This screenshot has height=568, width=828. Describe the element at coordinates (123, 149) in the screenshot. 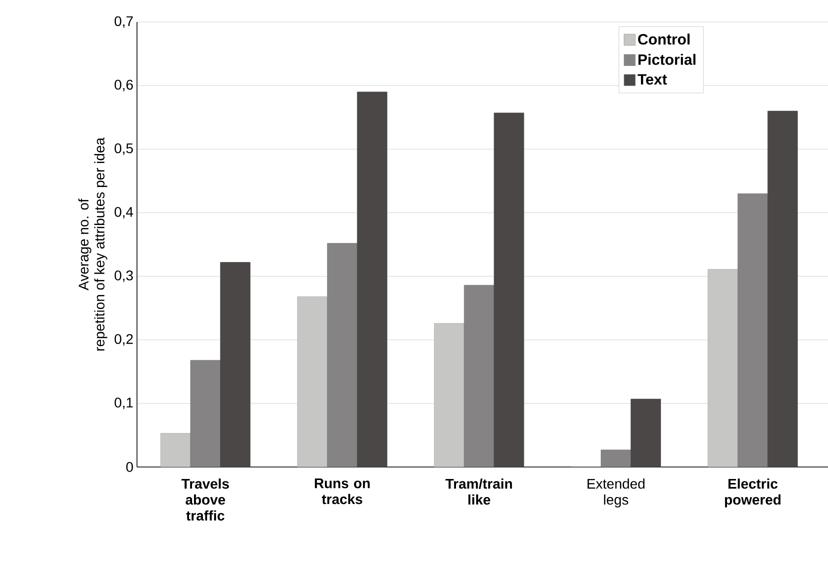

I see `y-tick-label: 0,5` at that location.